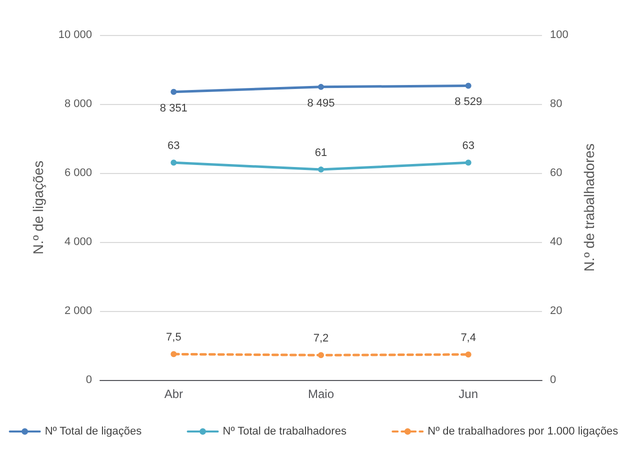 This screenshot has height=450, width=627. Describe the element at coordinates (468, 394) in the screenshot. I see `x-tick-label: Jun` at that location.